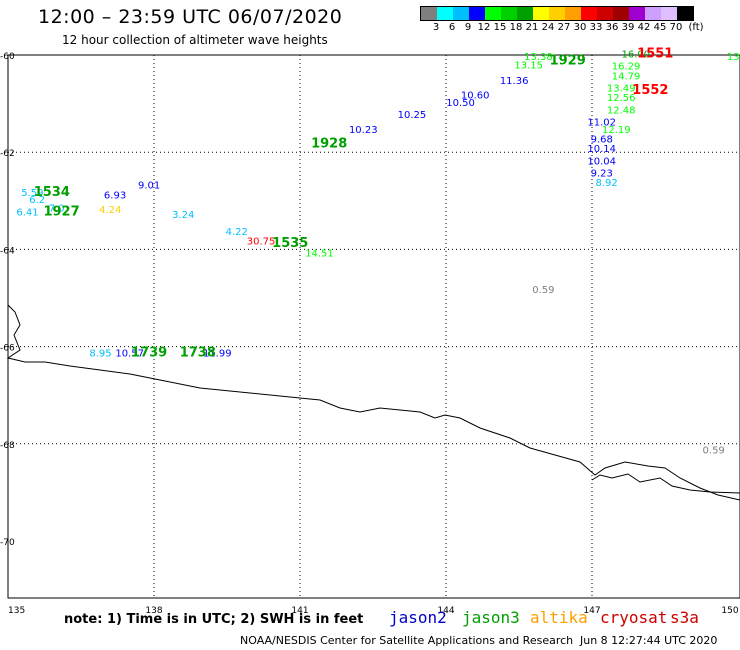  I want to click on swh-value: 10.60, so click(475, 96).